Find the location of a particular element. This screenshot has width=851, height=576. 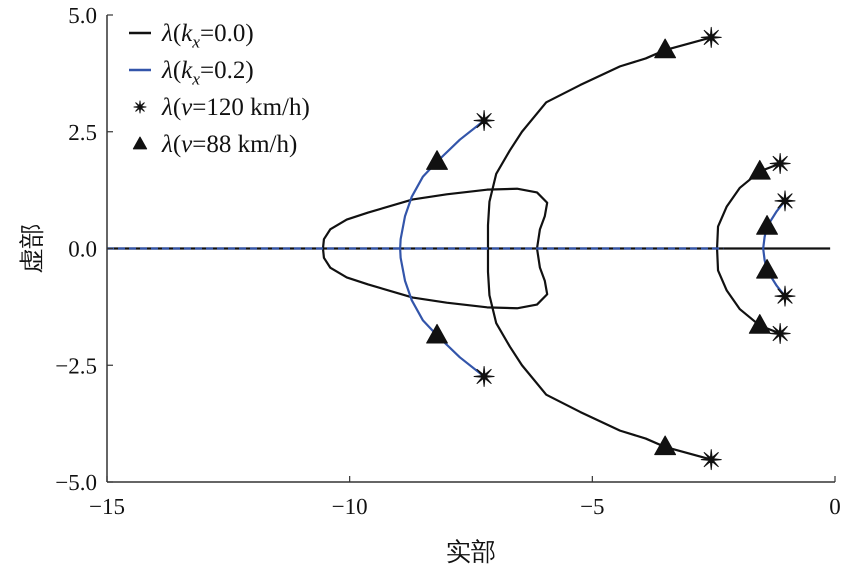

y-axis-title: 虚部 is located at coordinates (32, 249).